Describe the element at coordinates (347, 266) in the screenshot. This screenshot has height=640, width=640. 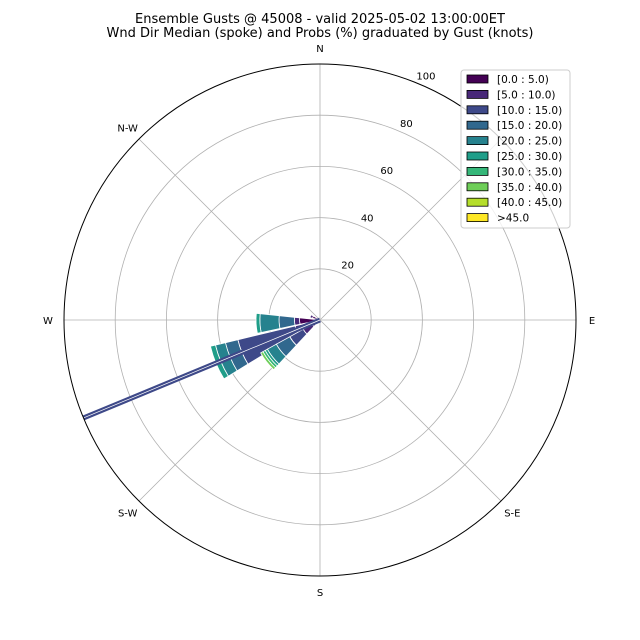
I see `radial-tick-label-20: 20` at that location.